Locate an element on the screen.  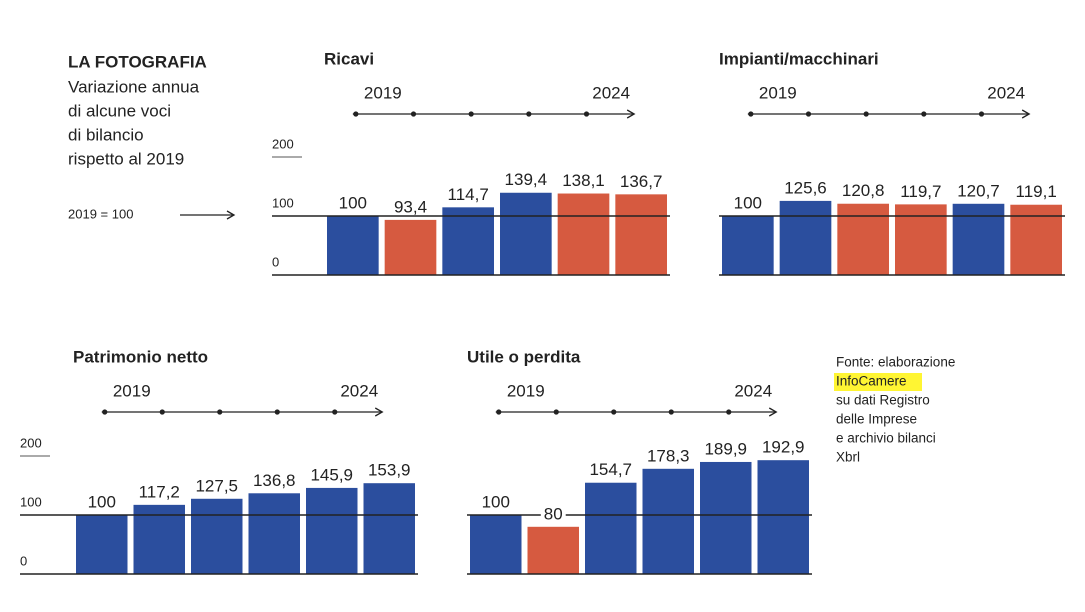
source-text: Xbrl is located at coordinates (848, 457).